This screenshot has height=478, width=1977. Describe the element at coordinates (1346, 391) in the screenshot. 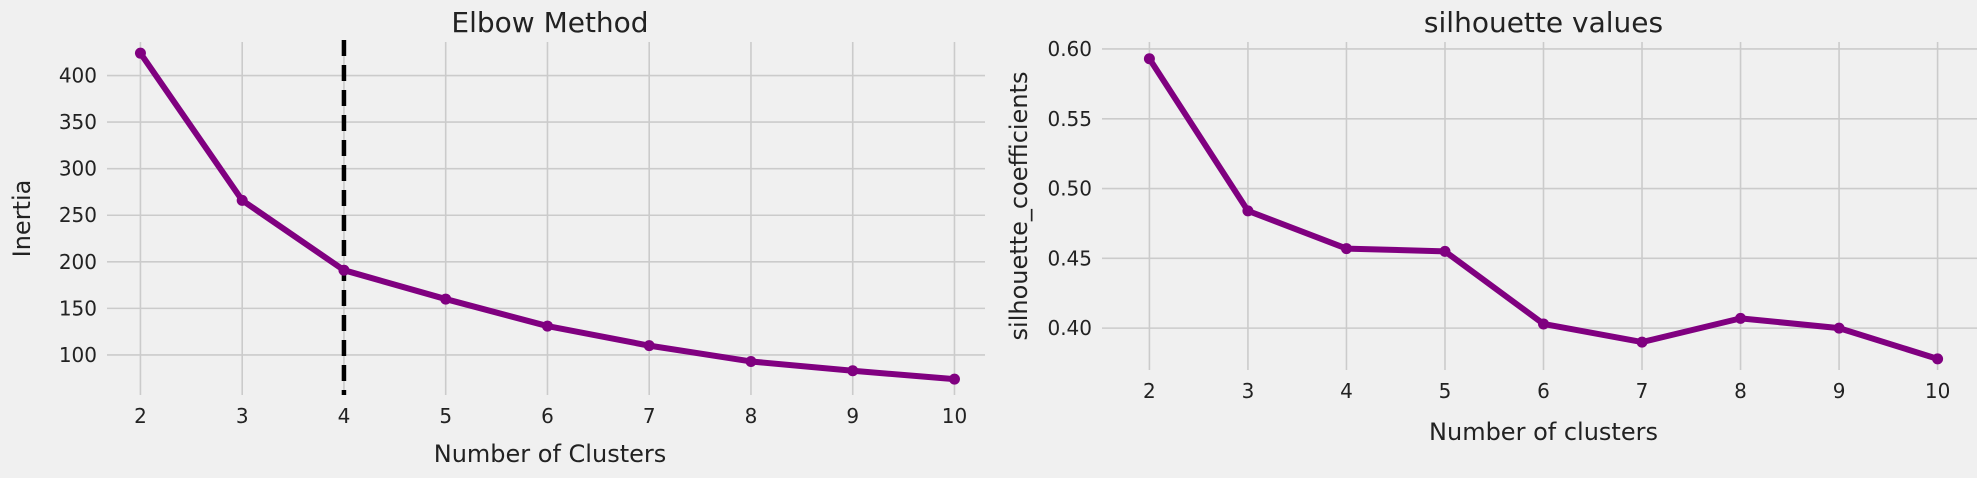

I see `silhouette-chart-x-tick-label: 4` at that location.